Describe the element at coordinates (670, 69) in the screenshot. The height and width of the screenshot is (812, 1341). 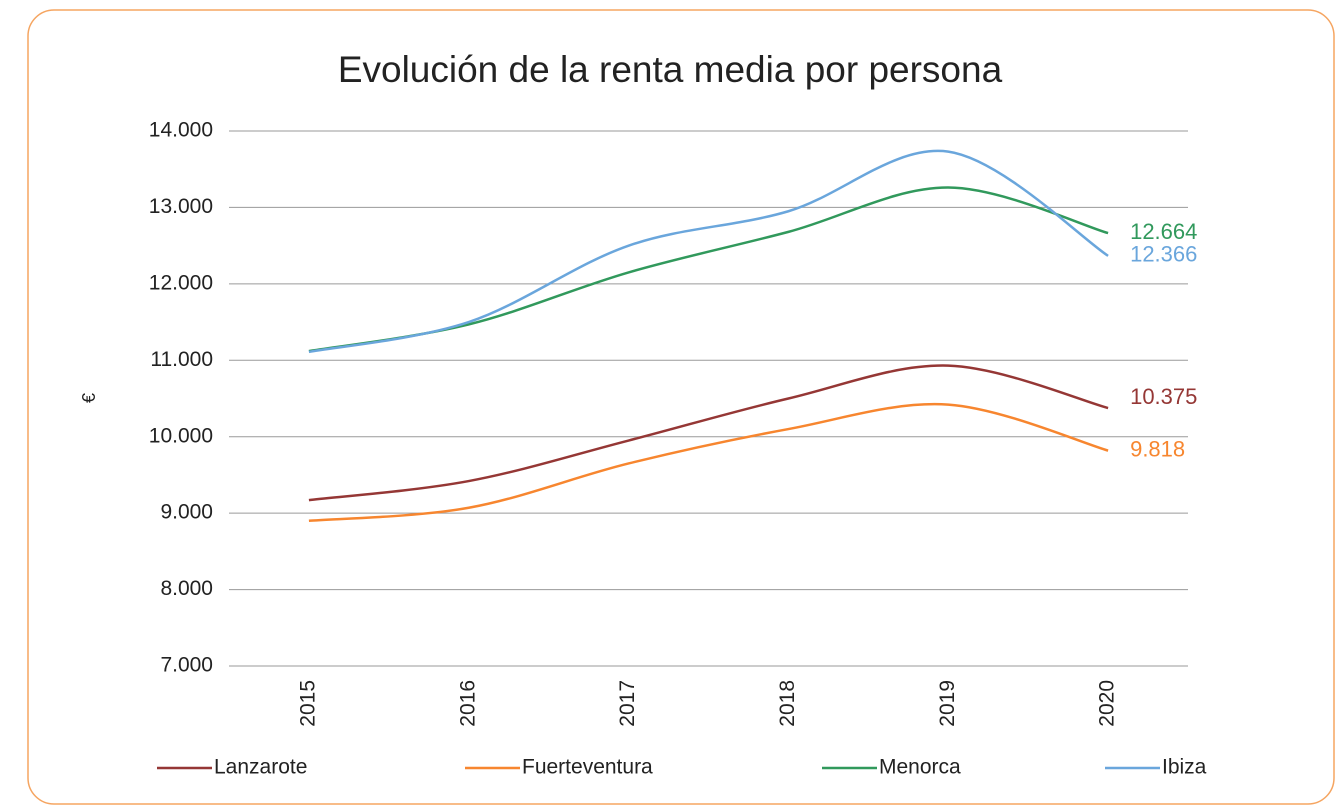
I see `chart-title: Evolución de la renta media por persona` at that location.